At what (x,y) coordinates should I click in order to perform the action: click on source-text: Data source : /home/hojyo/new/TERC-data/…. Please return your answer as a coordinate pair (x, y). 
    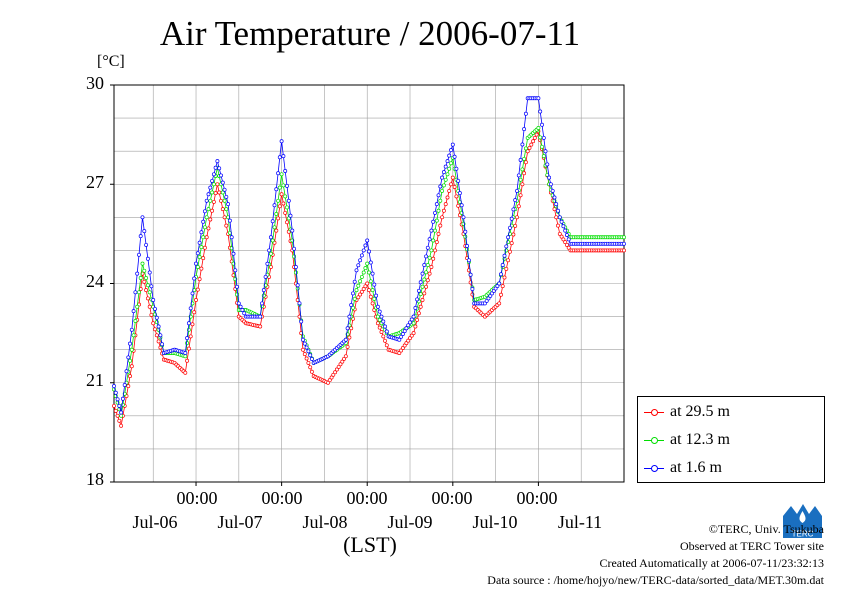
    Looking at the image, I should click on (655, 580).